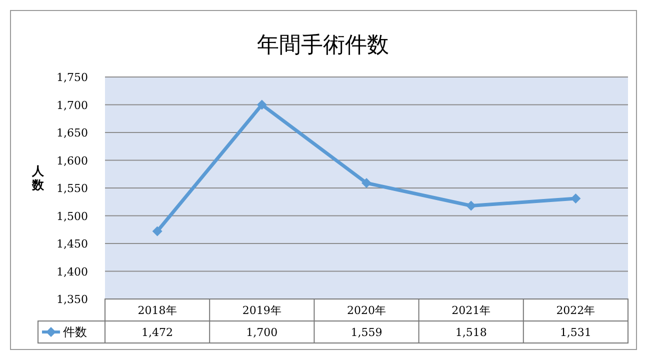  What do you see at coordinates (576, 310) in the screenshot?
I see `x-tick-label: 2022年` at bounding box center [576, 310].